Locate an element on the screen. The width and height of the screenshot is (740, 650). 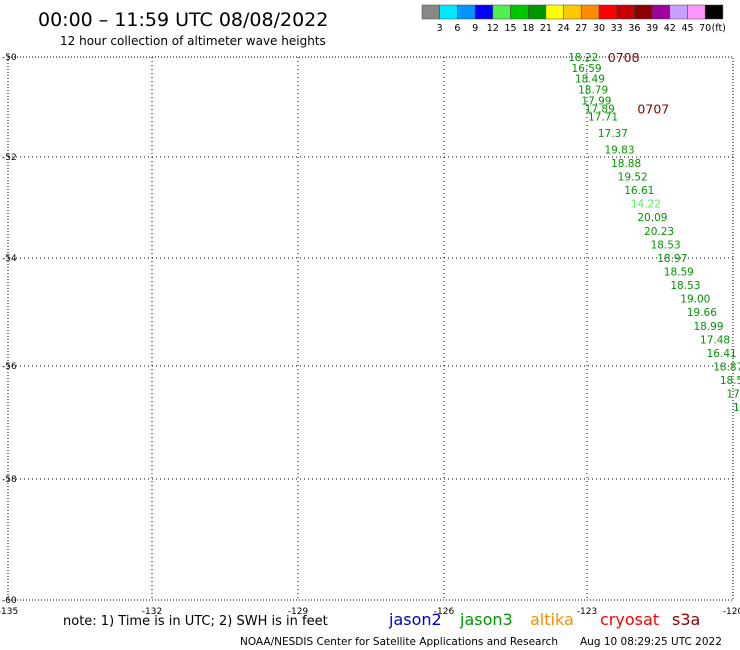
swh-value-label: 17.99 is located at coordinates (596, 101).